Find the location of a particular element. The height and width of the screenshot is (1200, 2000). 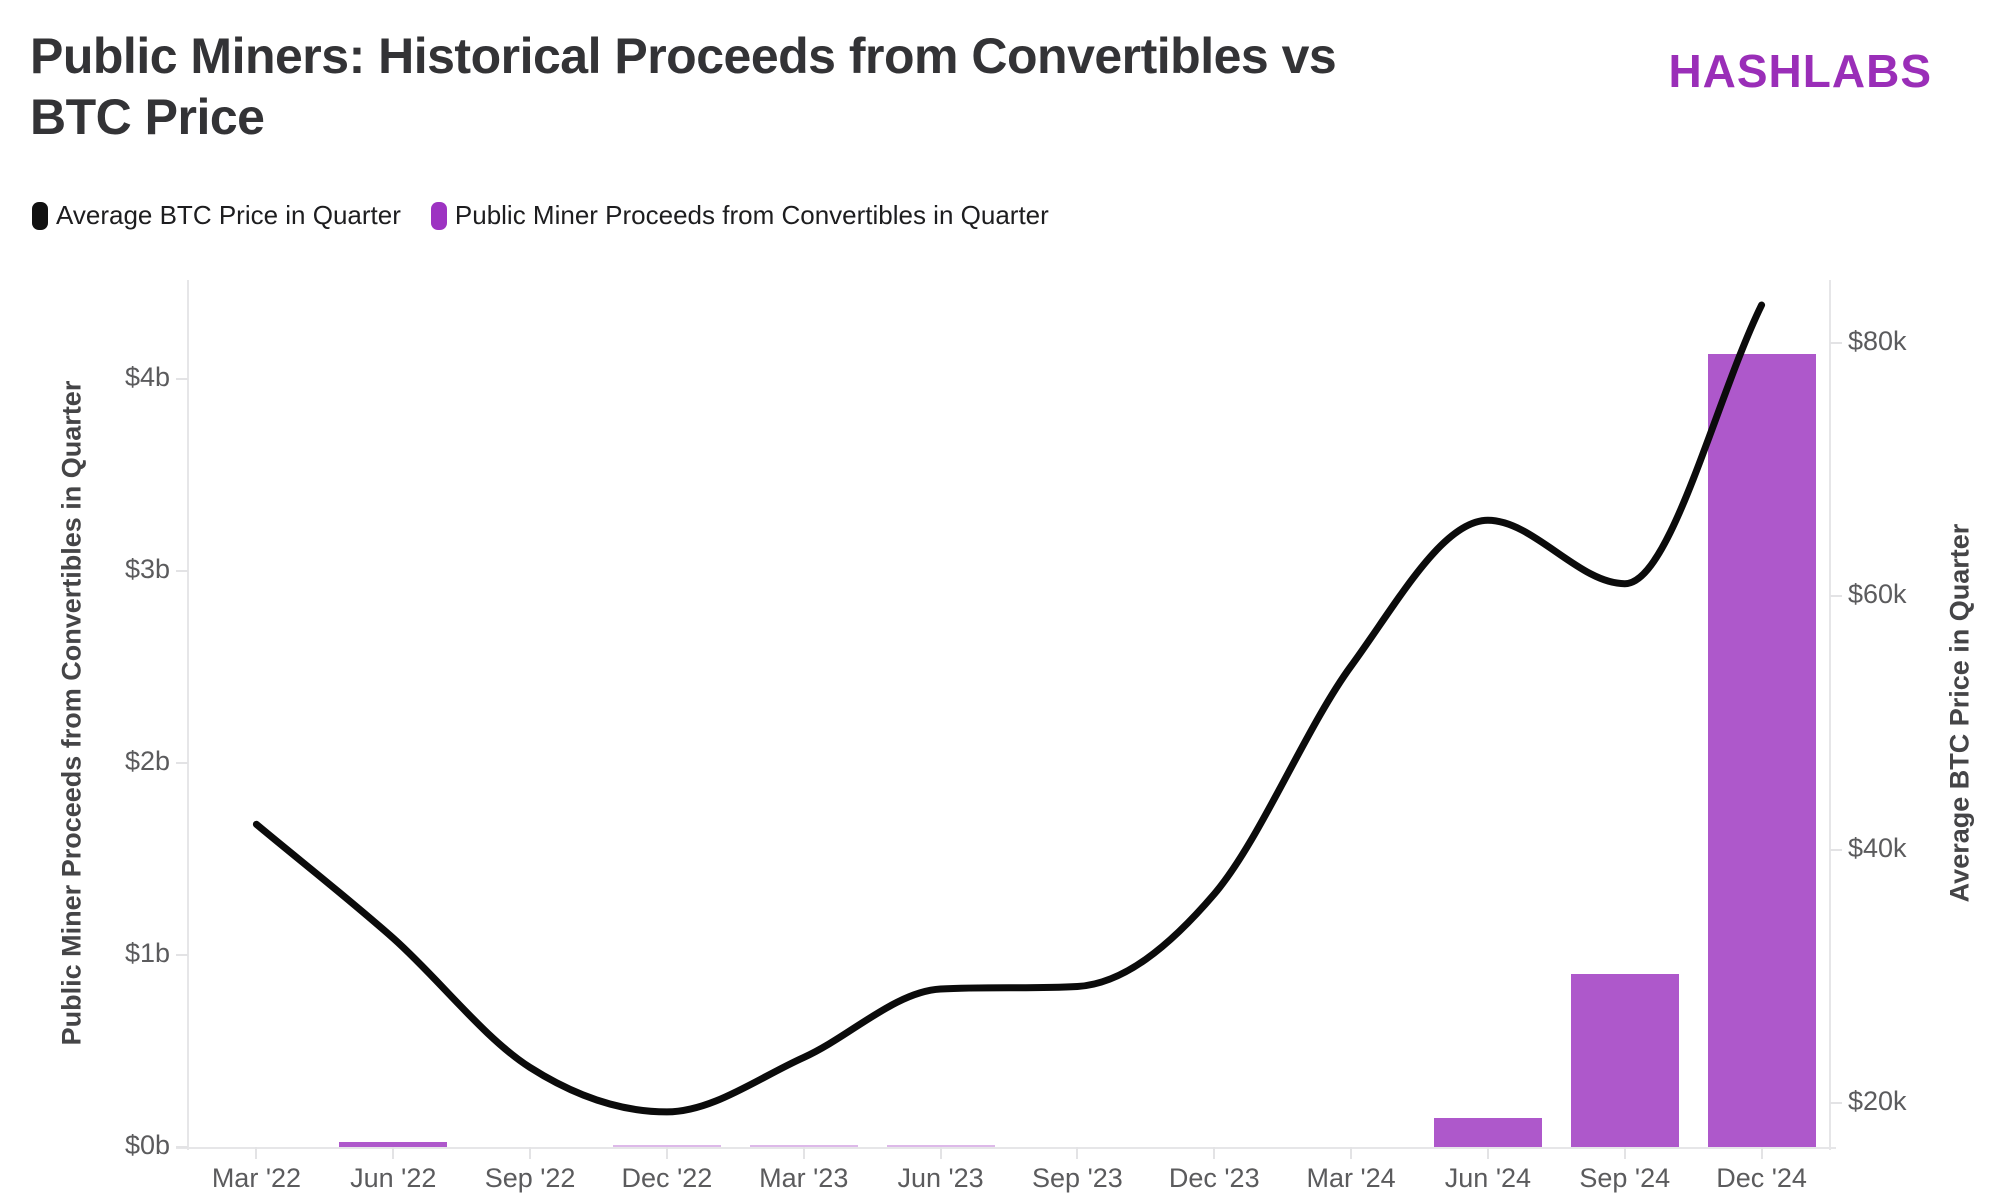

x-tick-label: Mar '23 is located at coordinates (804, 1178).